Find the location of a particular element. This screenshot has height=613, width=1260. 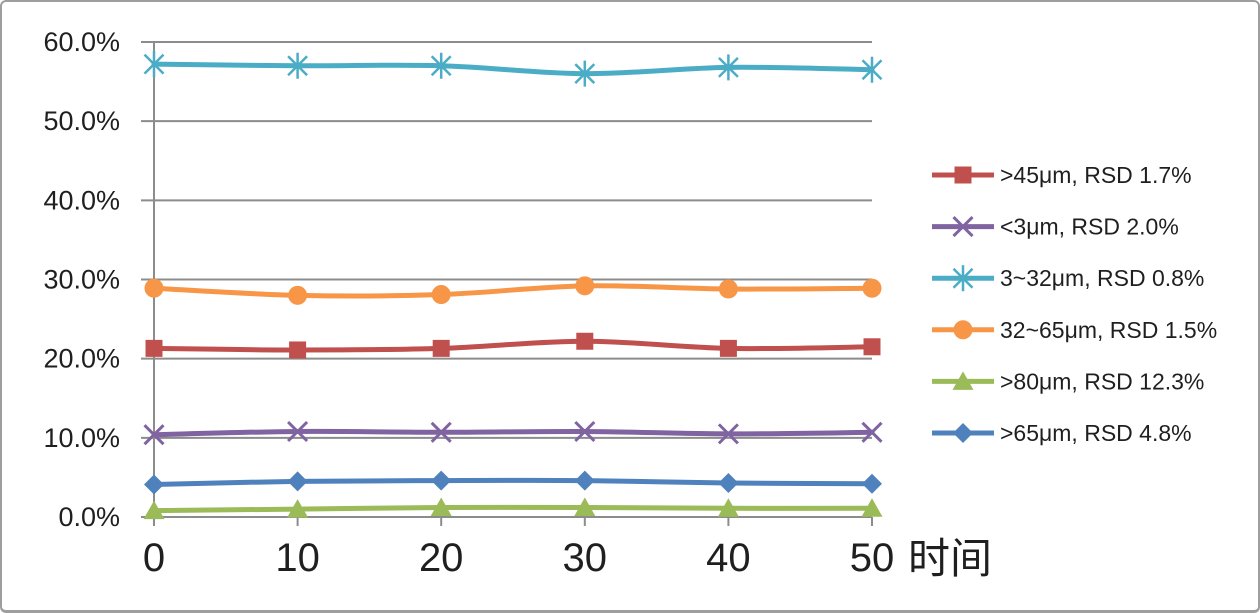

x-tick-label: 0 is located at coordinates (154, 558).